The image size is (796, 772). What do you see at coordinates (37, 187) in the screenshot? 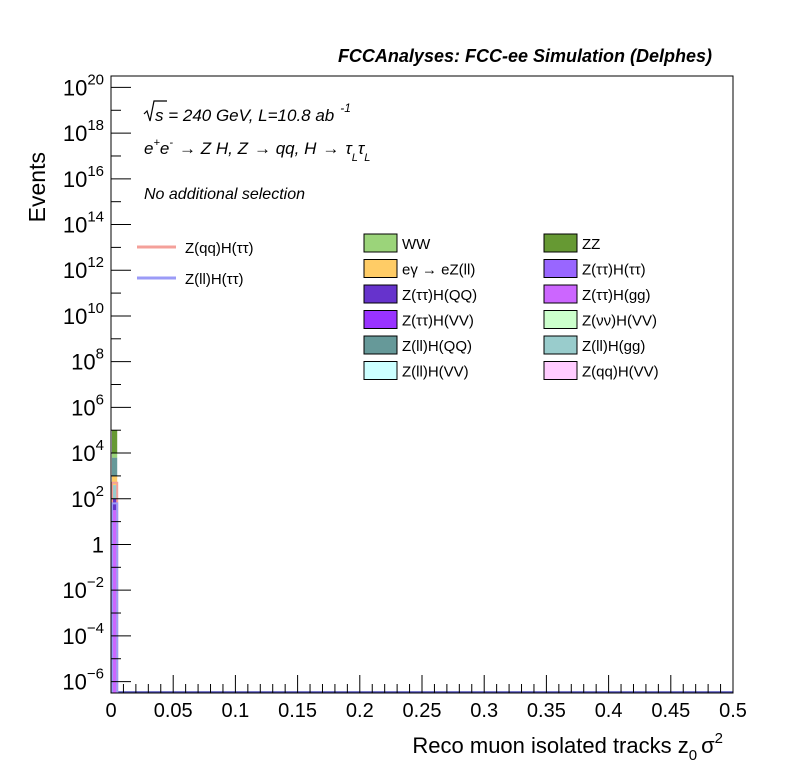
I see `y-axis-label: Events` at bounding box center [37, 187].